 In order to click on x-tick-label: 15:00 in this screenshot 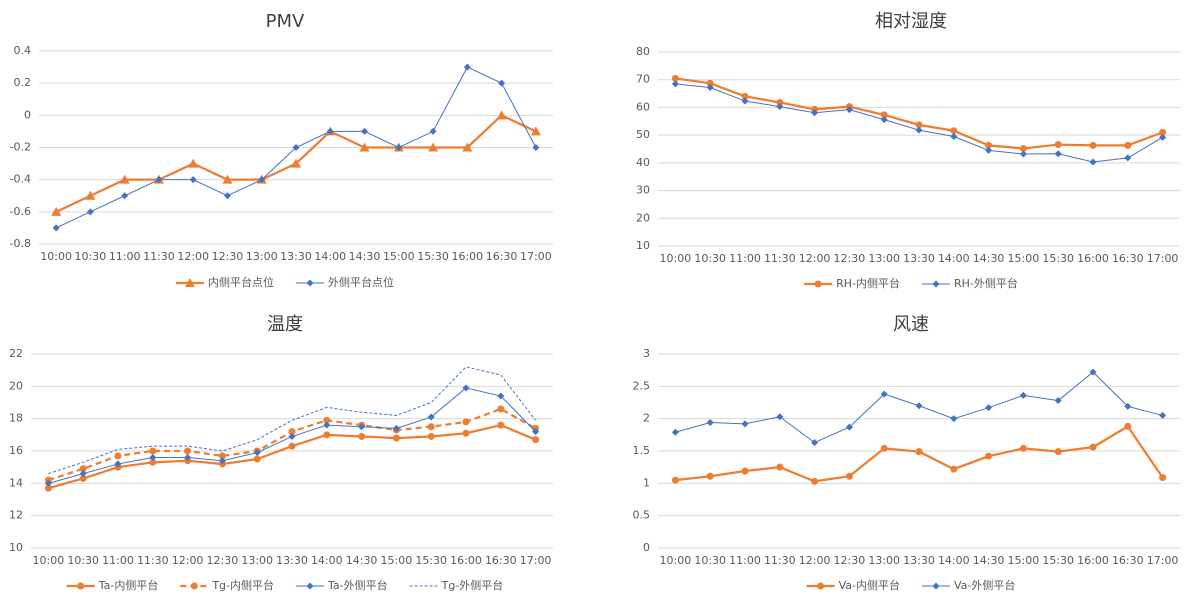, I will do `click(397, 560)`.